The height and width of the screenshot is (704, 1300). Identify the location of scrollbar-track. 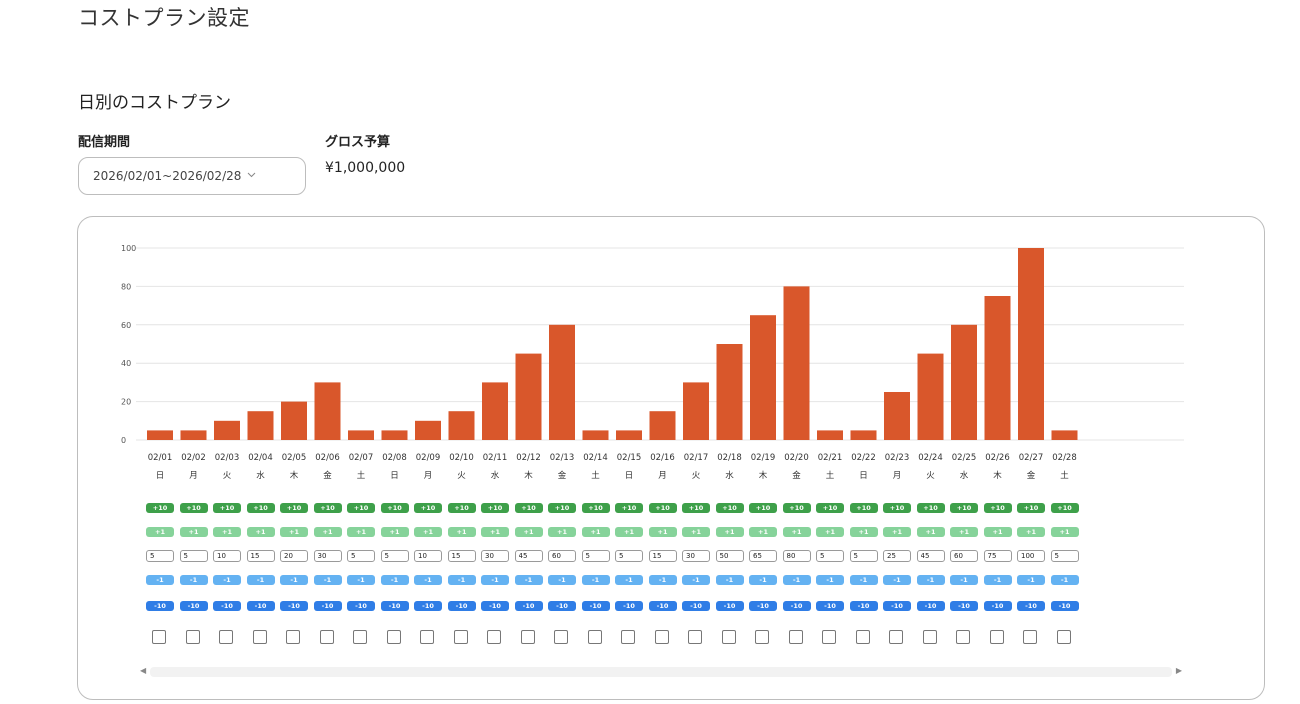
(661, 672).